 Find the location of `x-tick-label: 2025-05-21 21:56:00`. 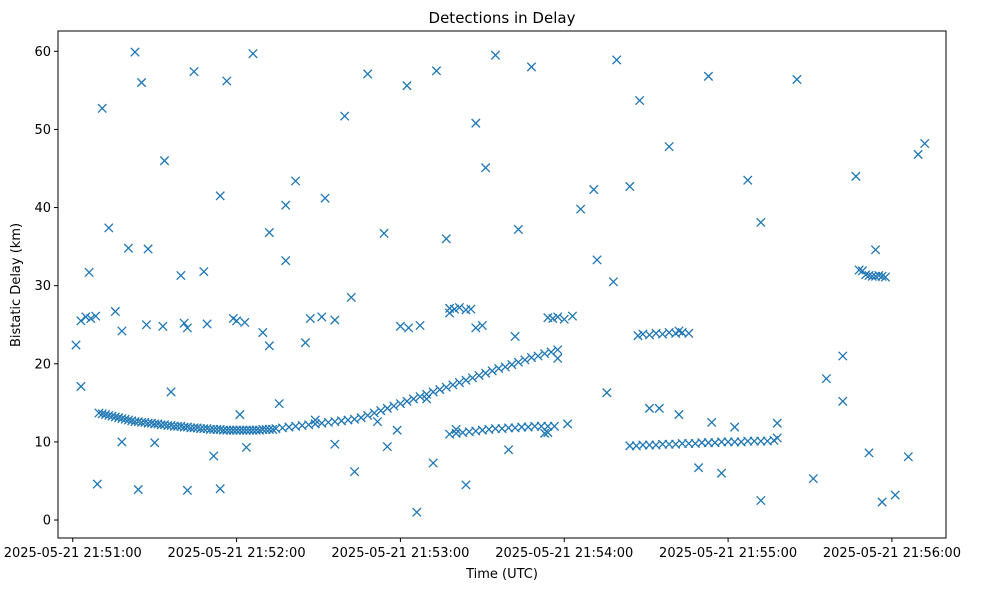

x-tick-label: 2025-05-21 21:56:00 is located at coordinates (892, 553).